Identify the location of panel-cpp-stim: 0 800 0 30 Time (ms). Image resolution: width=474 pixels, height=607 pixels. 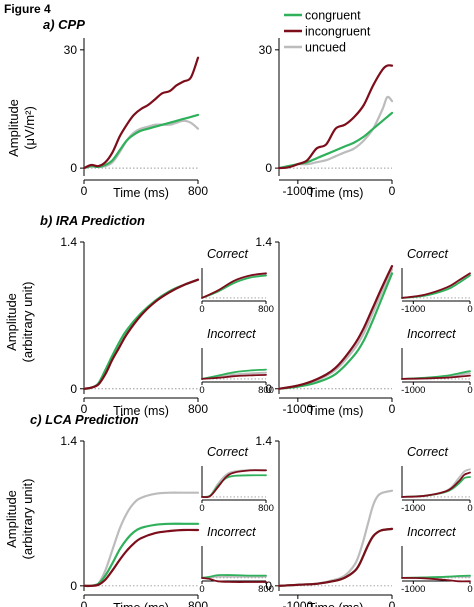
(136, 119).